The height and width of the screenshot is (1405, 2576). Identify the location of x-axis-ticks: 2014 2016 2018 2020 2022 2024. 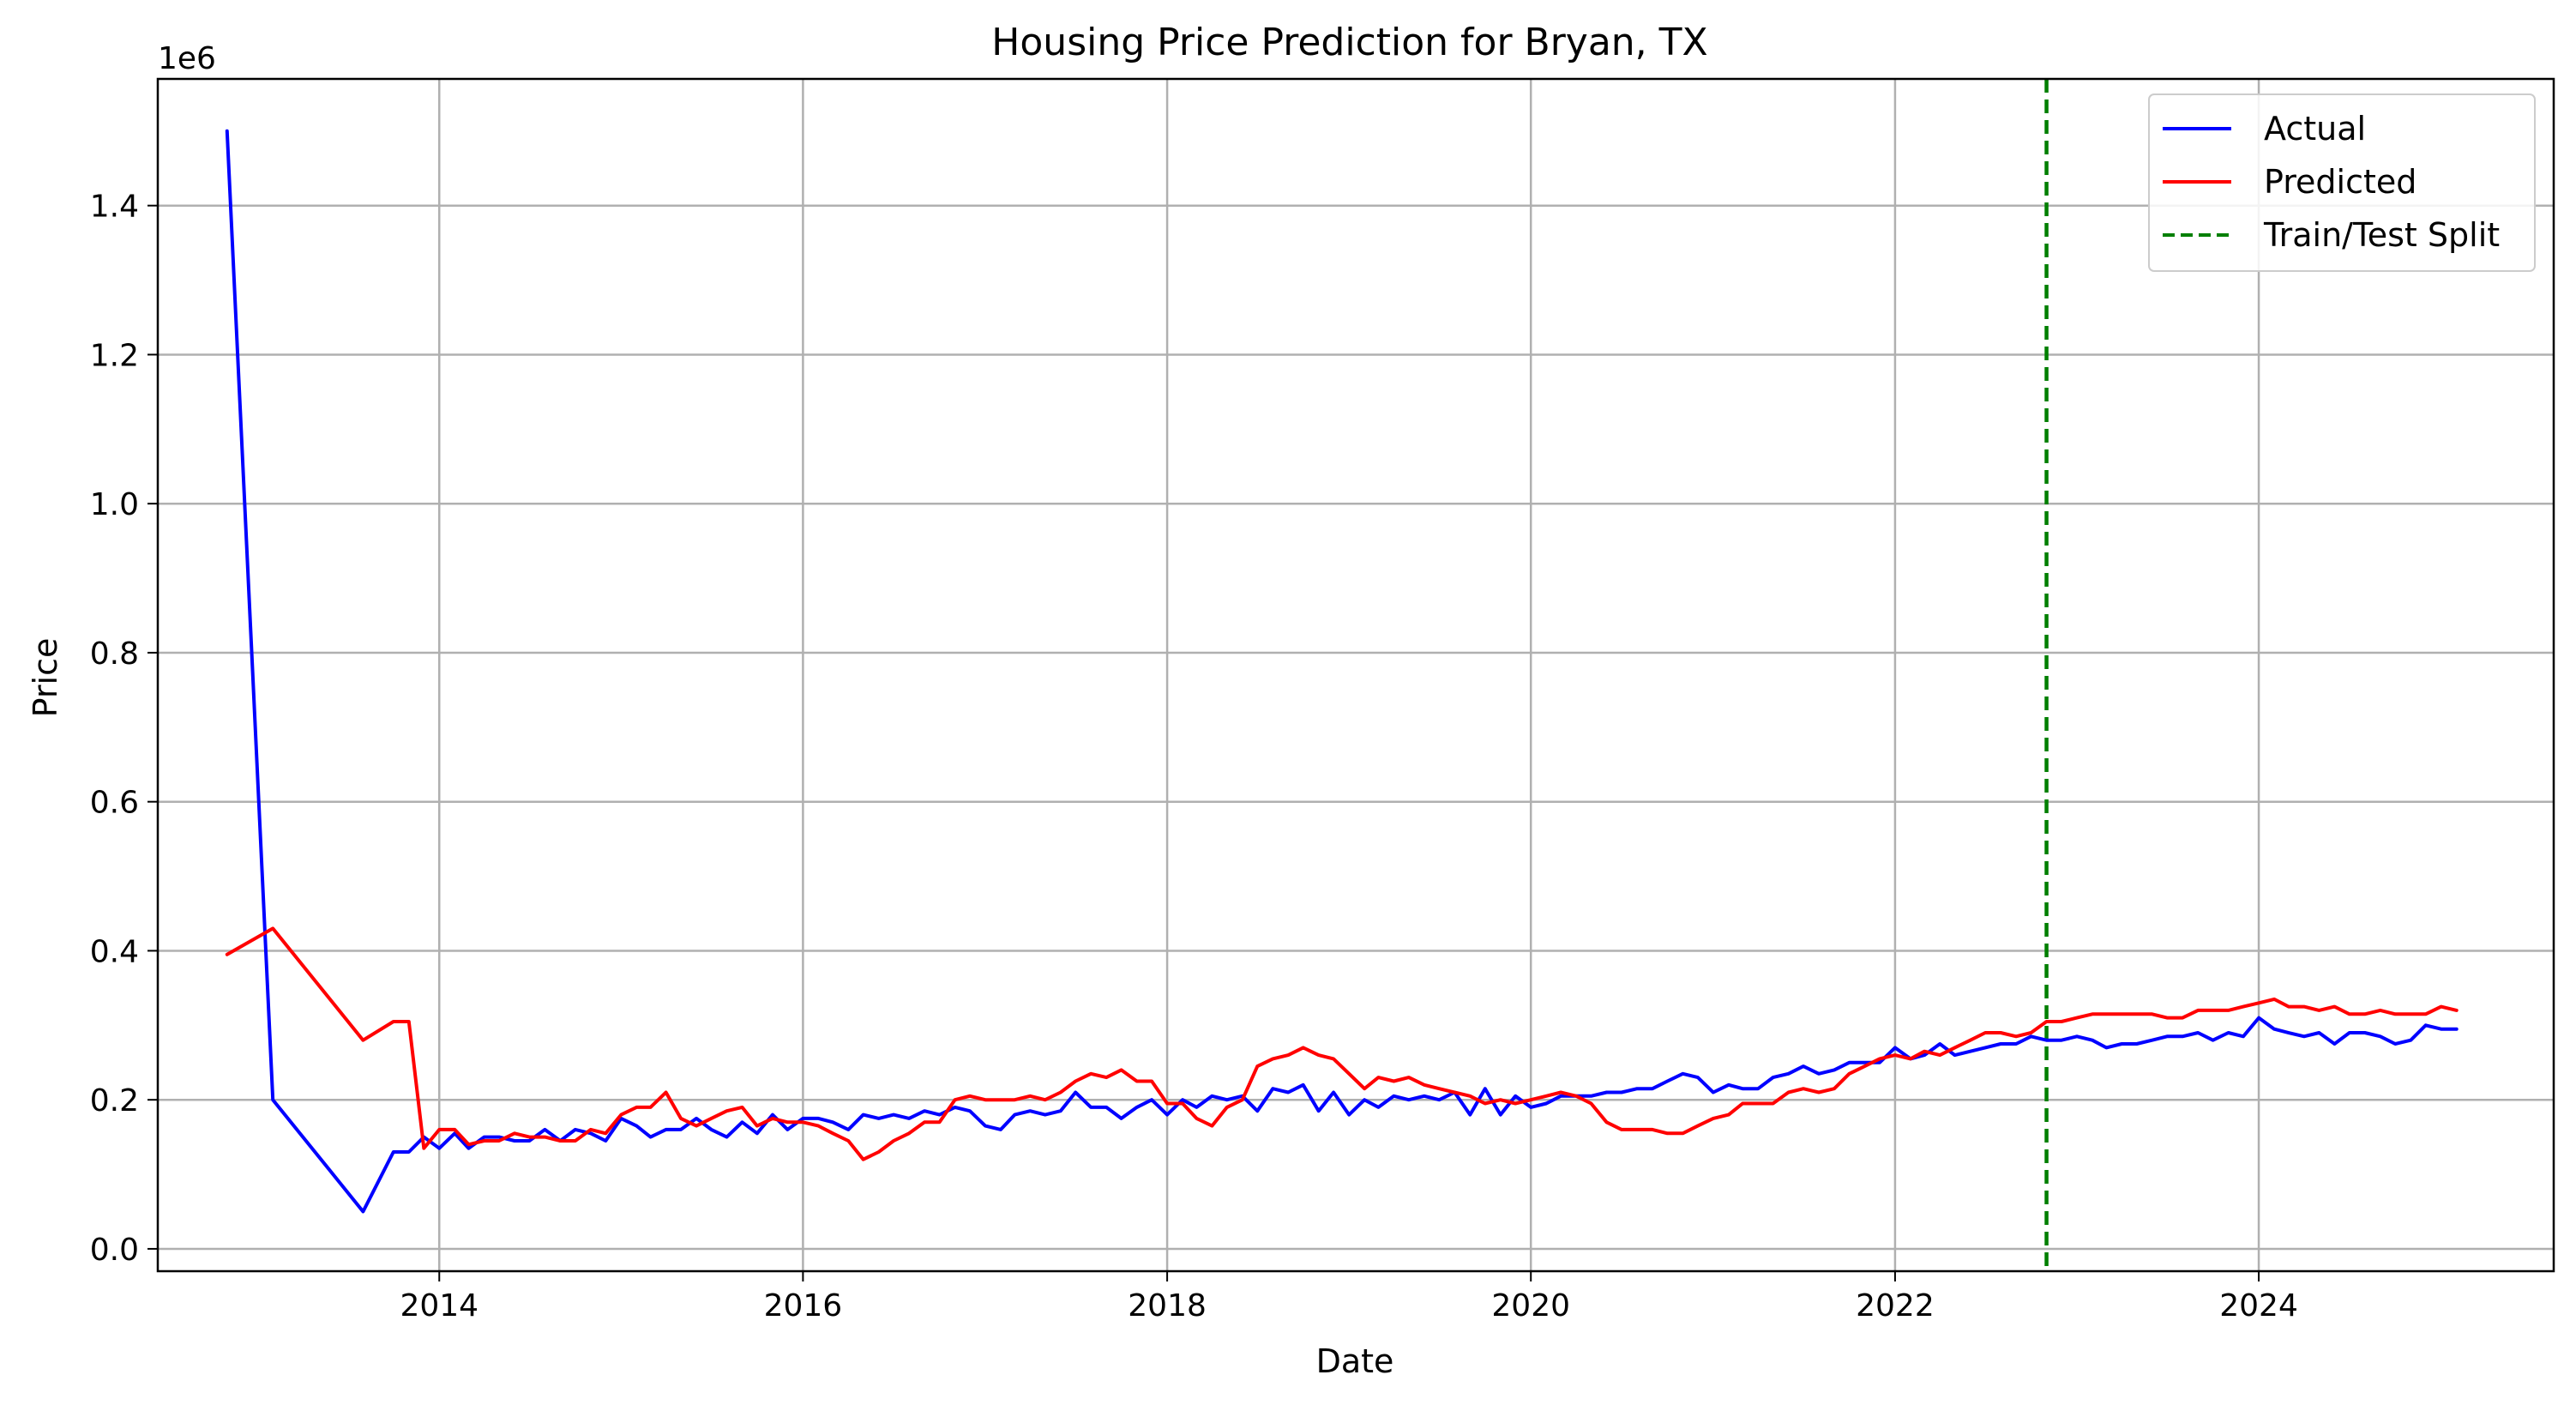
(1349, 1297).